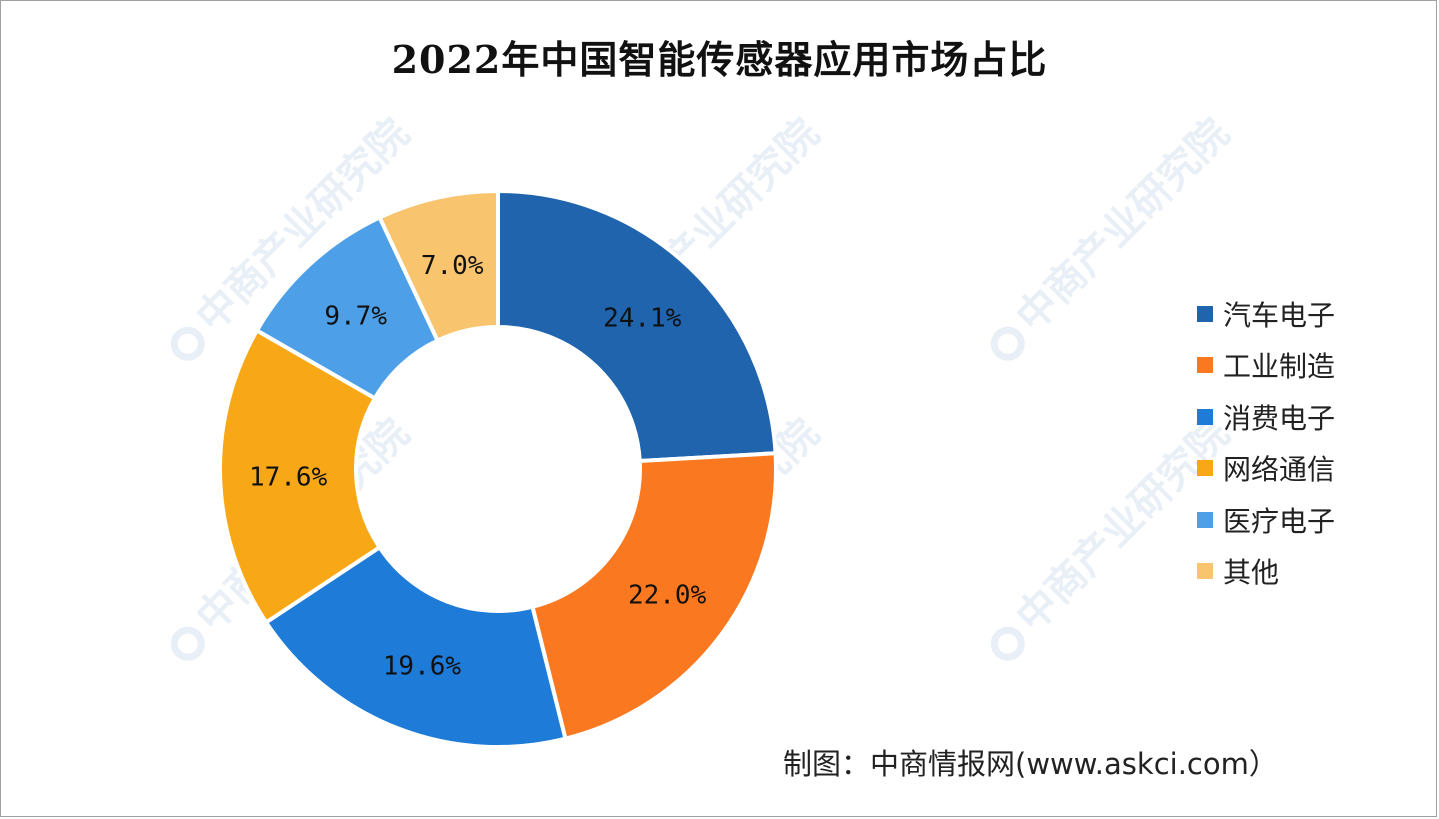 This screenshot has height=819, width=1439. What do you see at coordinates (1279, 367) in the screenshot?
I see `legend-label: 工业制造` at bounding box center [1279, 367].